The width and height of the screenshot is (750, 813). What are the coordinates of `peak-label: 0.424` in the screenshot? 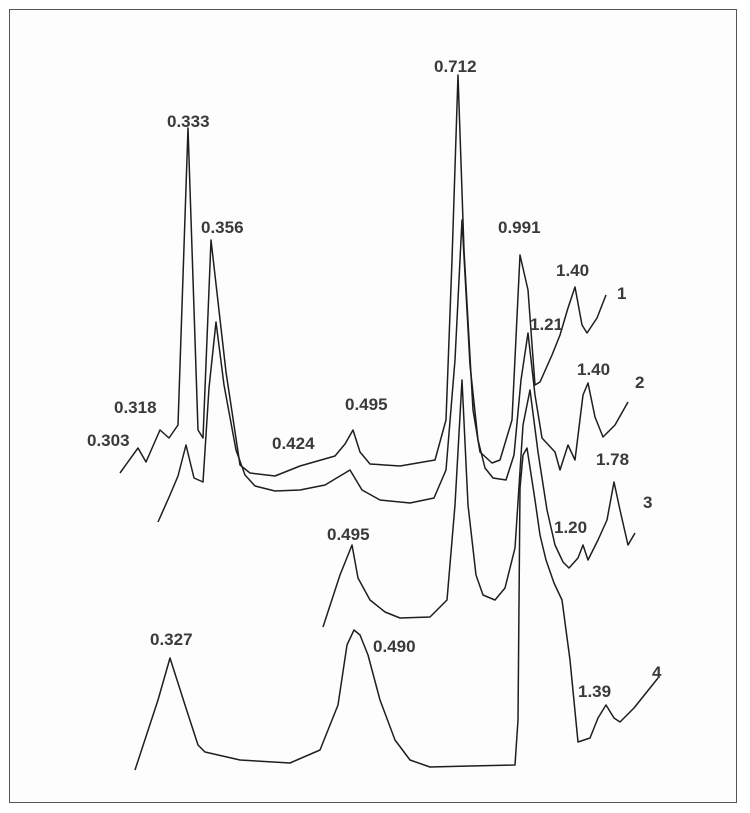 It's located at (293, 443).